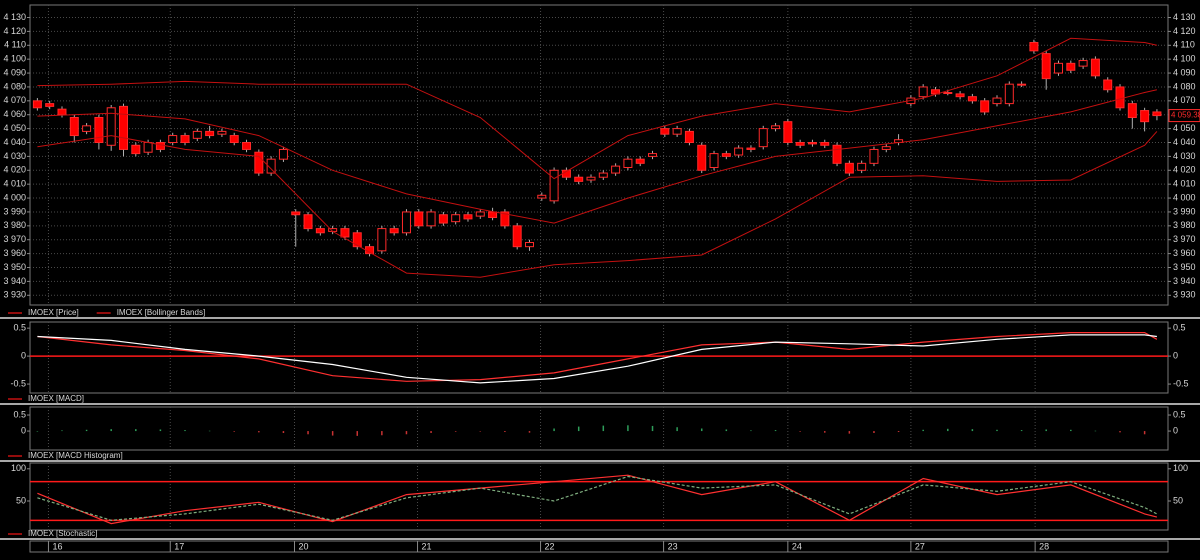  I want to click on y-tick-label: 4 070, so click(14, 100).